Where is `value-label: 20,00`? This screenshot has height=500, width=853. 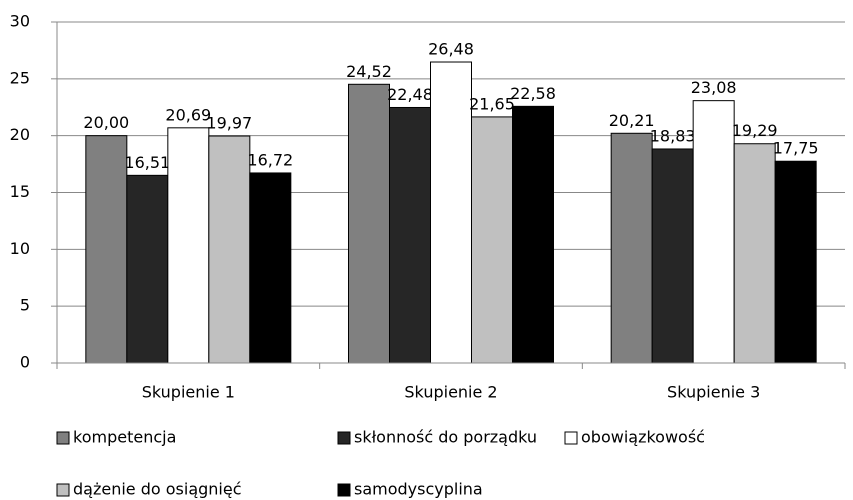 value-label: 20,00 is located at coordinates (106, 122).